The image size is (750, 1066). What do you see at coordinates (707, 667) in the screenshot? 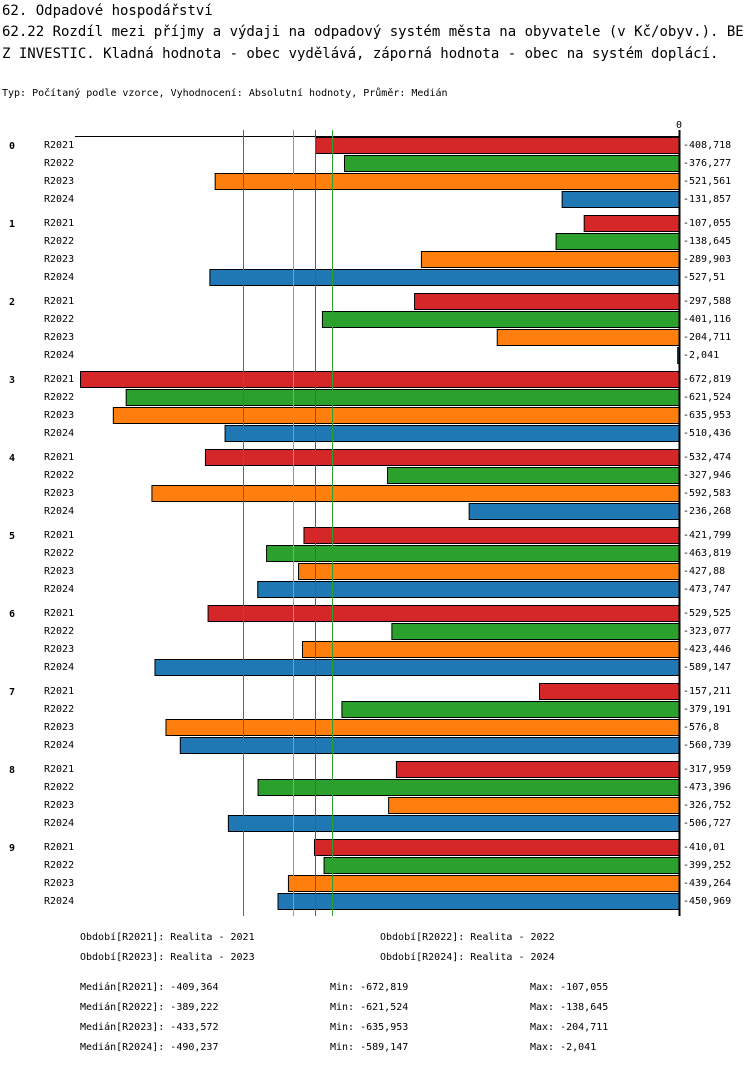
I see `value-label: -589,147` at bounding box center [707, 667].